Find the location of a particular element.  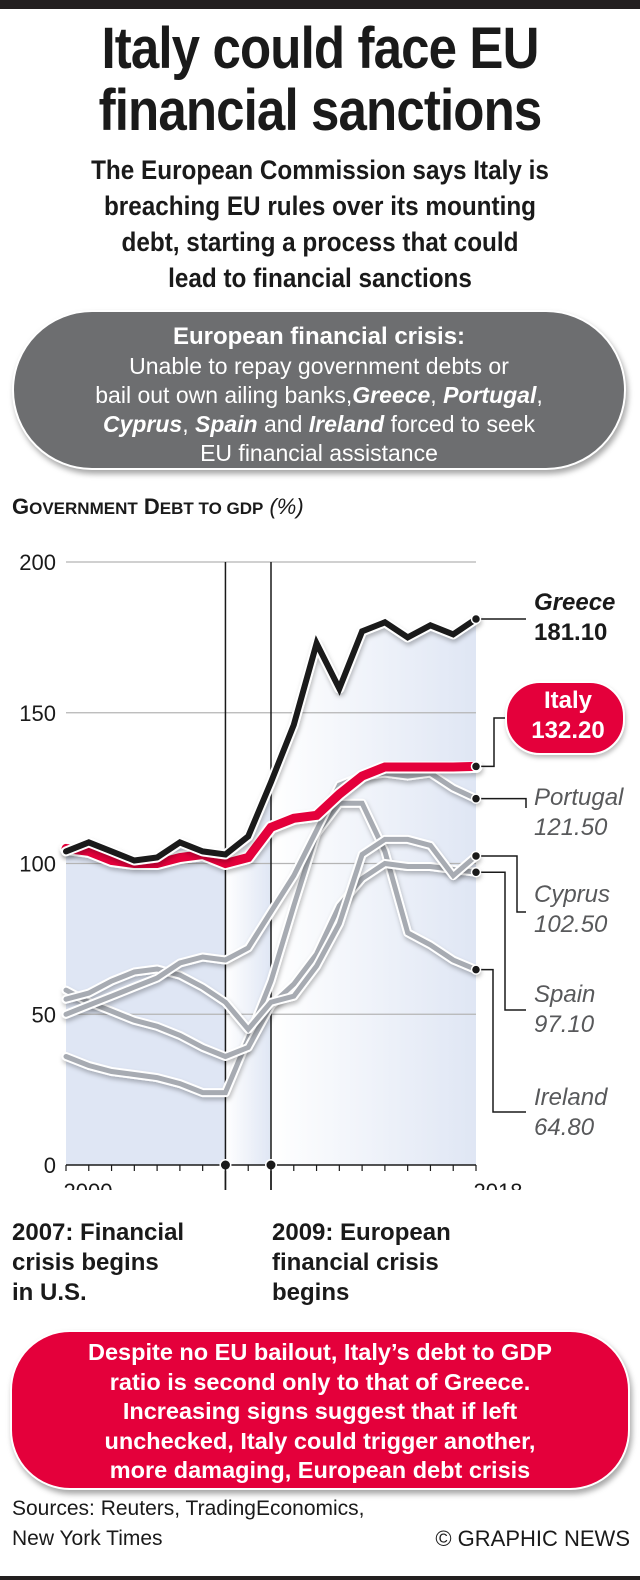

end-dot-portugal is located at coordinates (476, 798).